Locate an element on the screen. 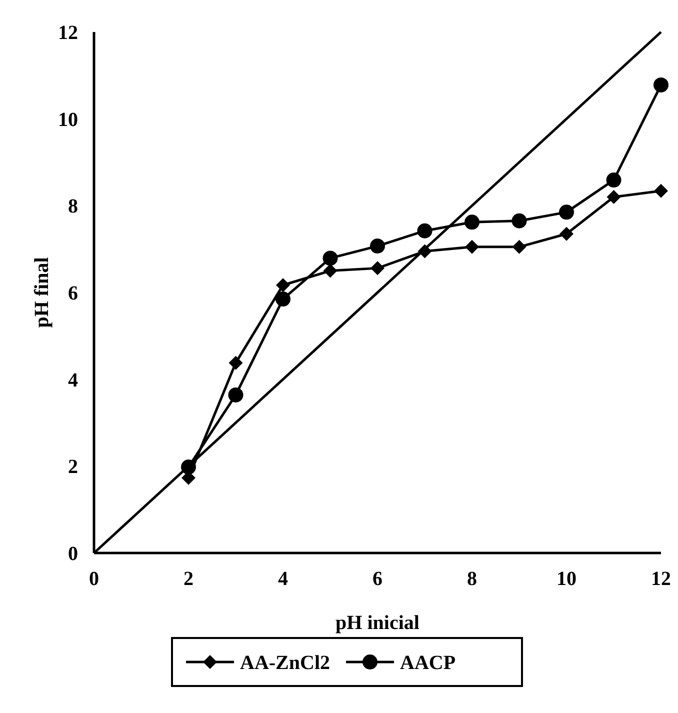 The image size is (678, 713). y-tick-label: 10 is located at coordinates (68, 119).